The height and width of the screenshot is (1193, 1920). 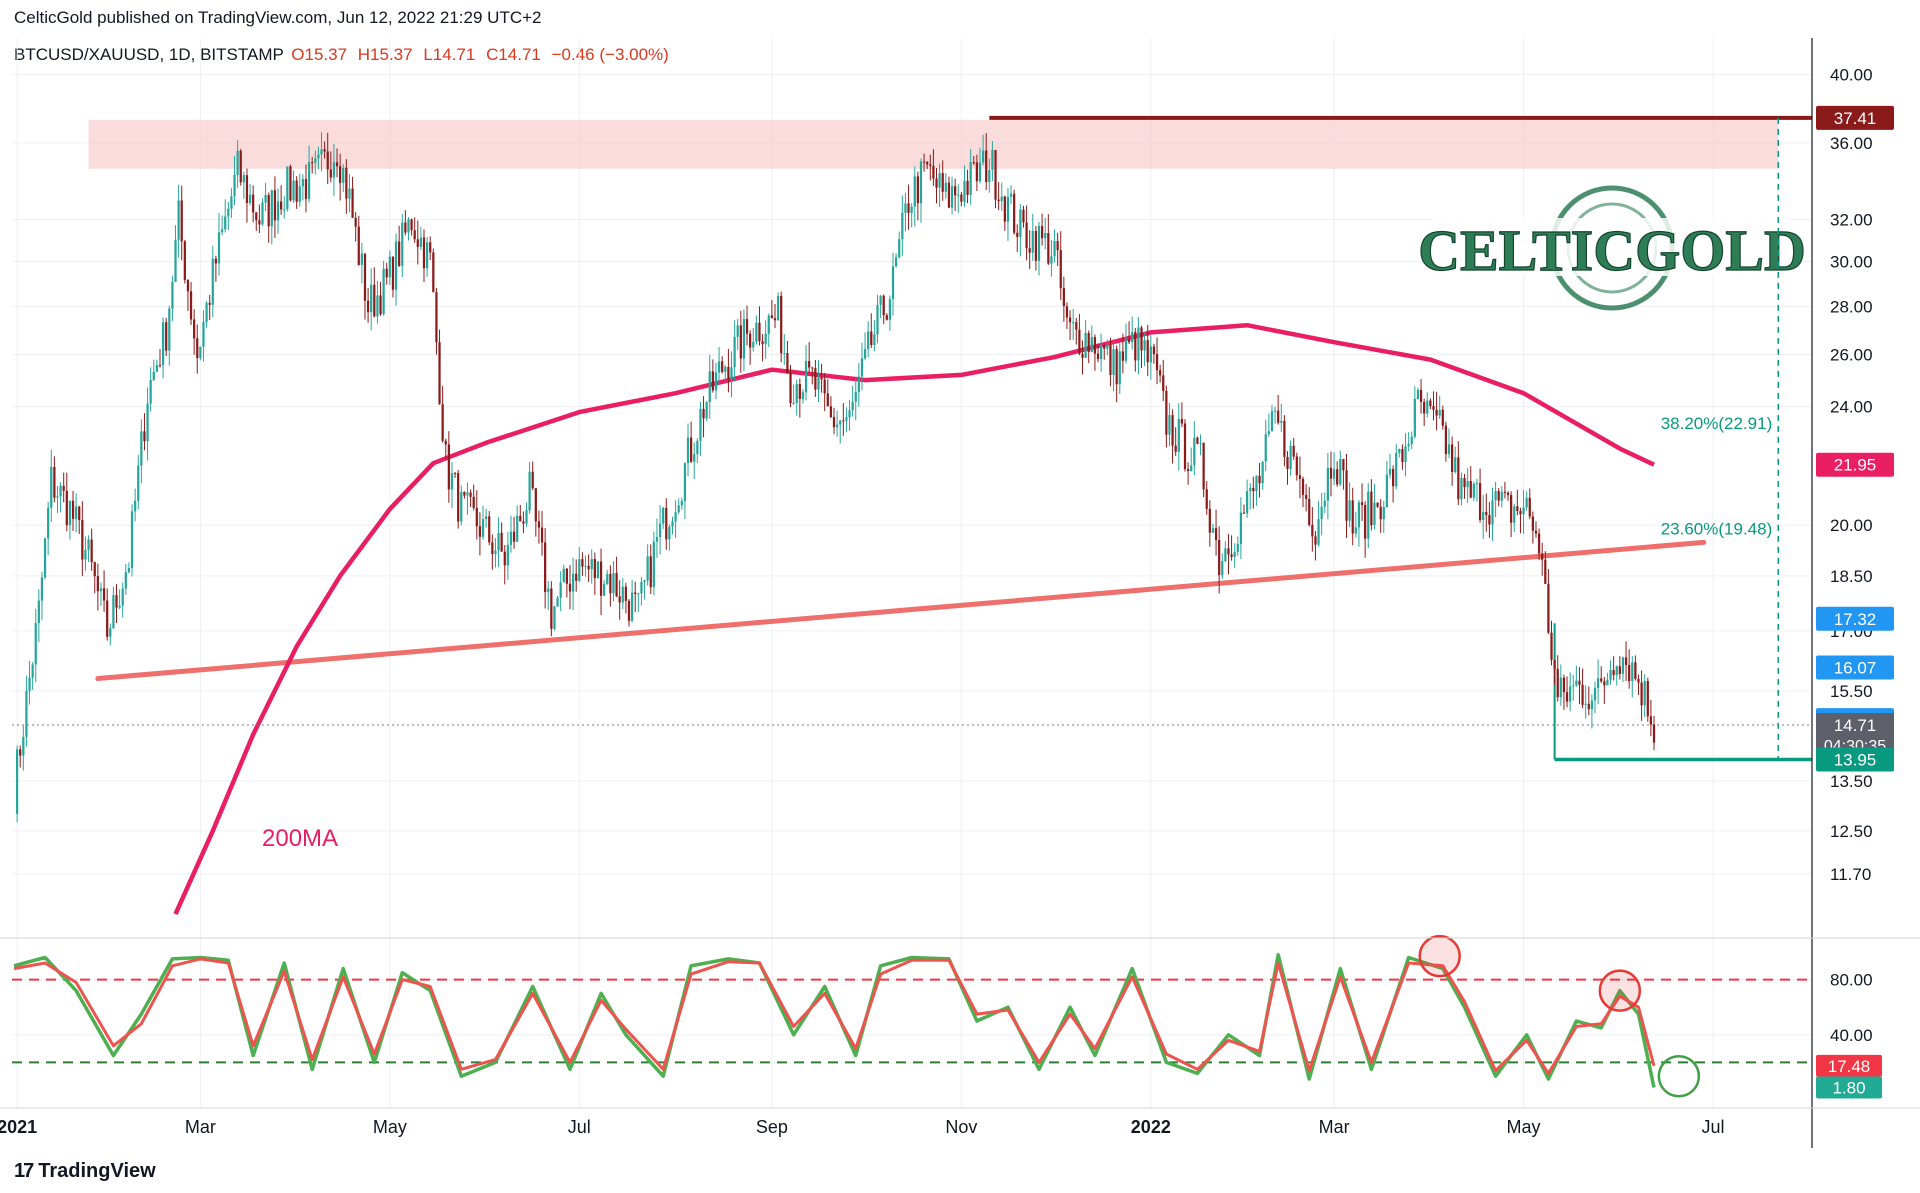 What do you see at coordinates (18, 1127) in the screenshot?
I see `time-tick-label: 2021` at bounding box center [18, 1127].